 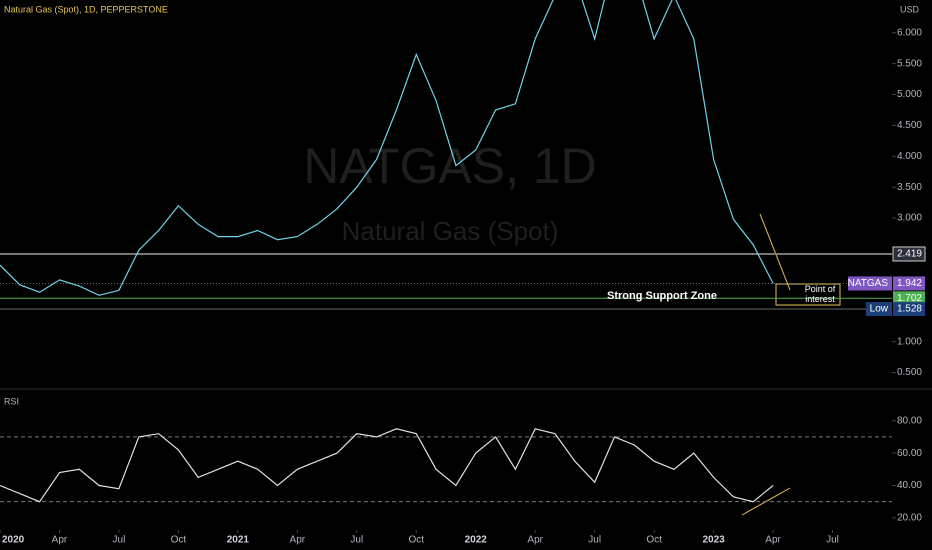 What do you see at coordinates (909, 156) in the screenshot?
I see `y-tick-label: 4.000` at bounding box center [909, 156].